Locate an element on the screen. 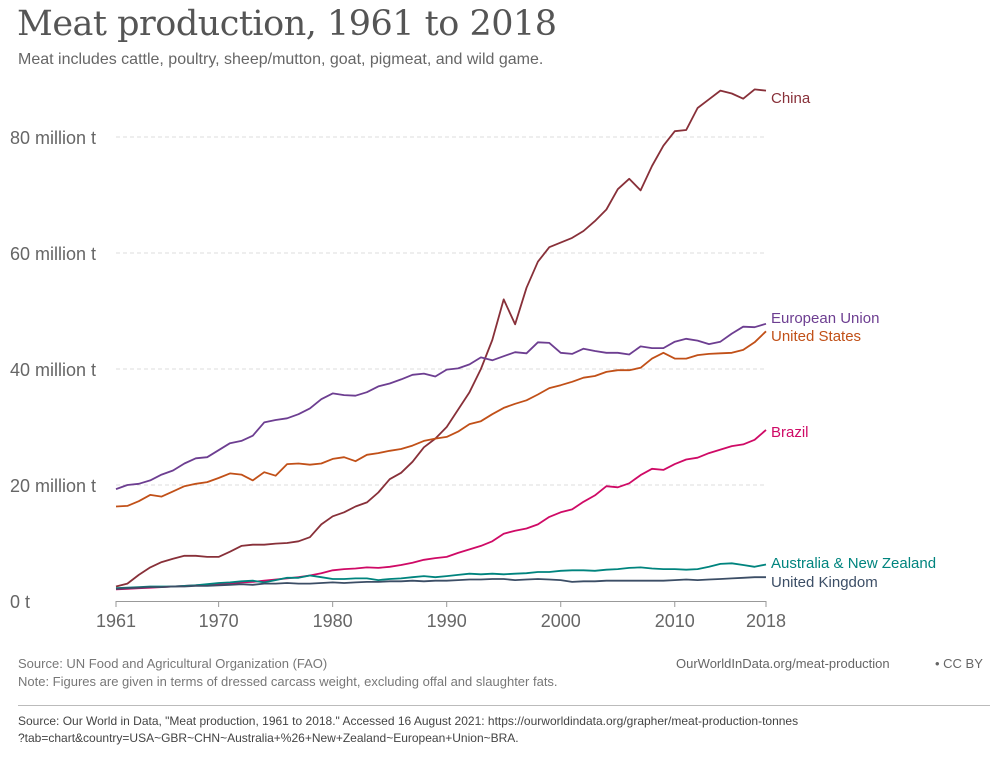  x-axis: 1961 1970 1980 1990 2000 2010 2018 is located at coordinates (441, 616).